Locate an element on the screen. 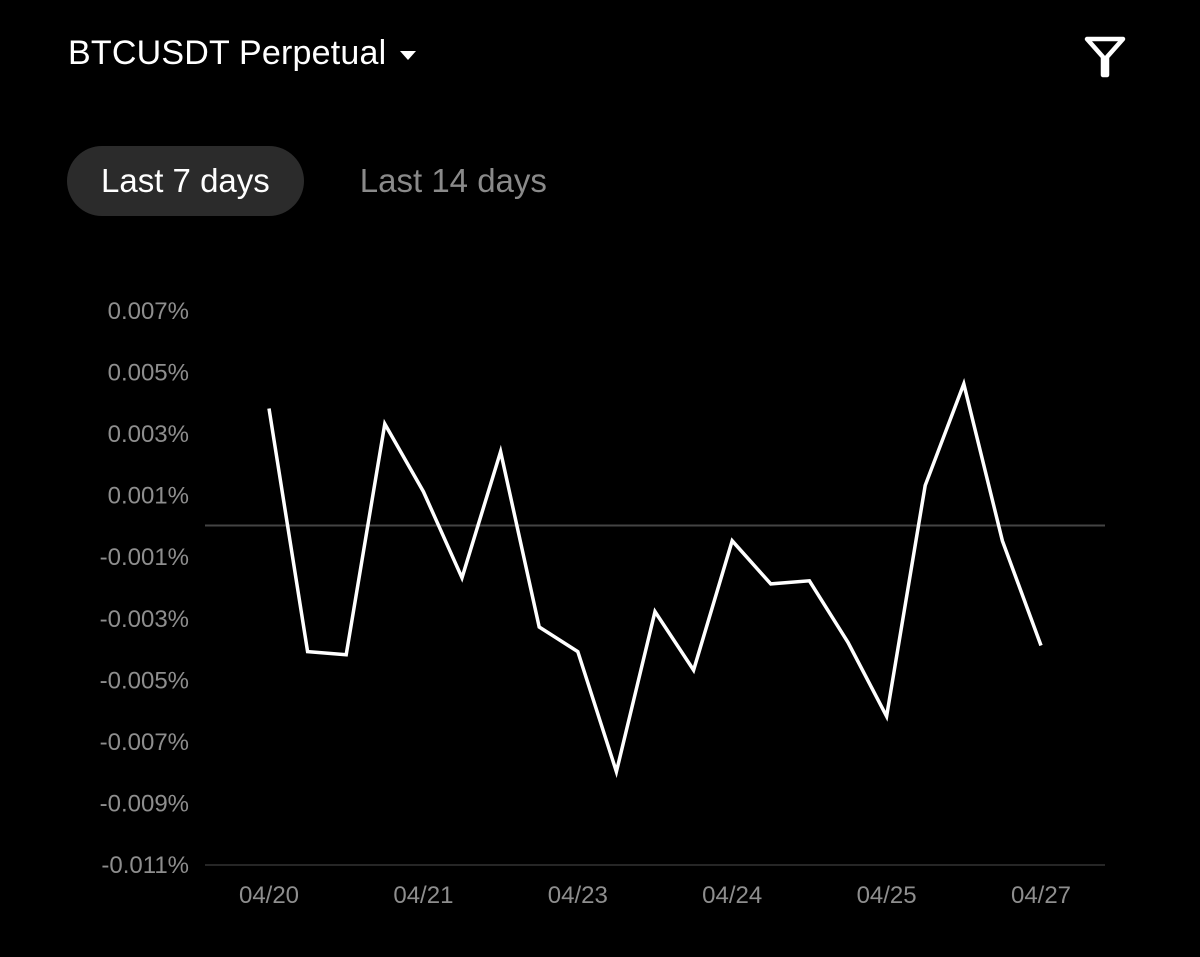 This screenshot has height=957, width=1200. x-tick-label: 04/27 is located at coordinates (1041, 895).